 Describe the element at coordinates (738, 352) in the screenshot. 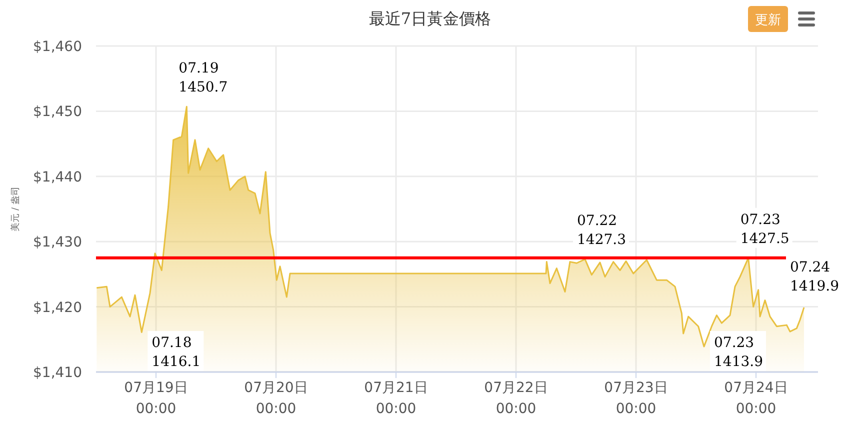

I see `annotation: 07.23 1413.9` at that location.